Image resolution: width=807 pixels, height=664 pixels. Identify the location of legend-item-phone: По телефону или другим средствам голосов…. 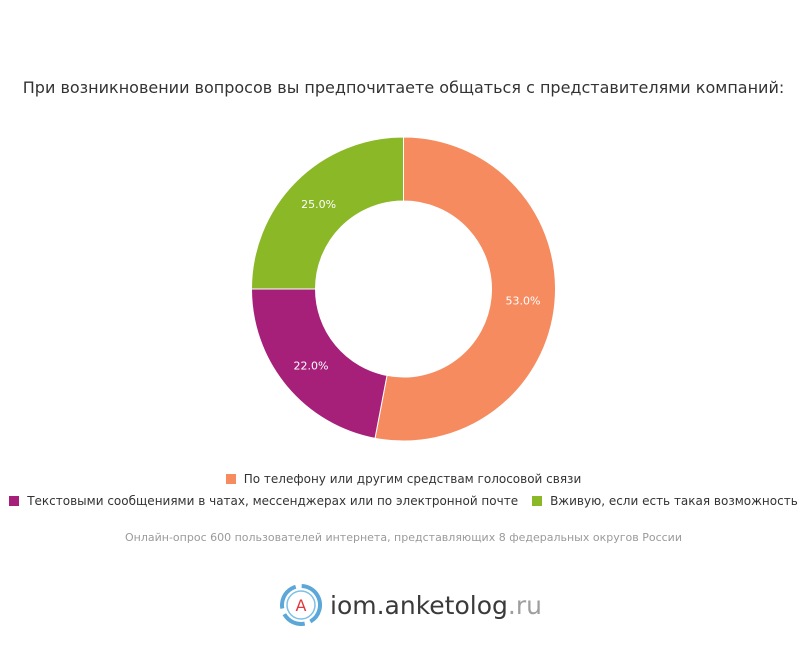
(403, 479).